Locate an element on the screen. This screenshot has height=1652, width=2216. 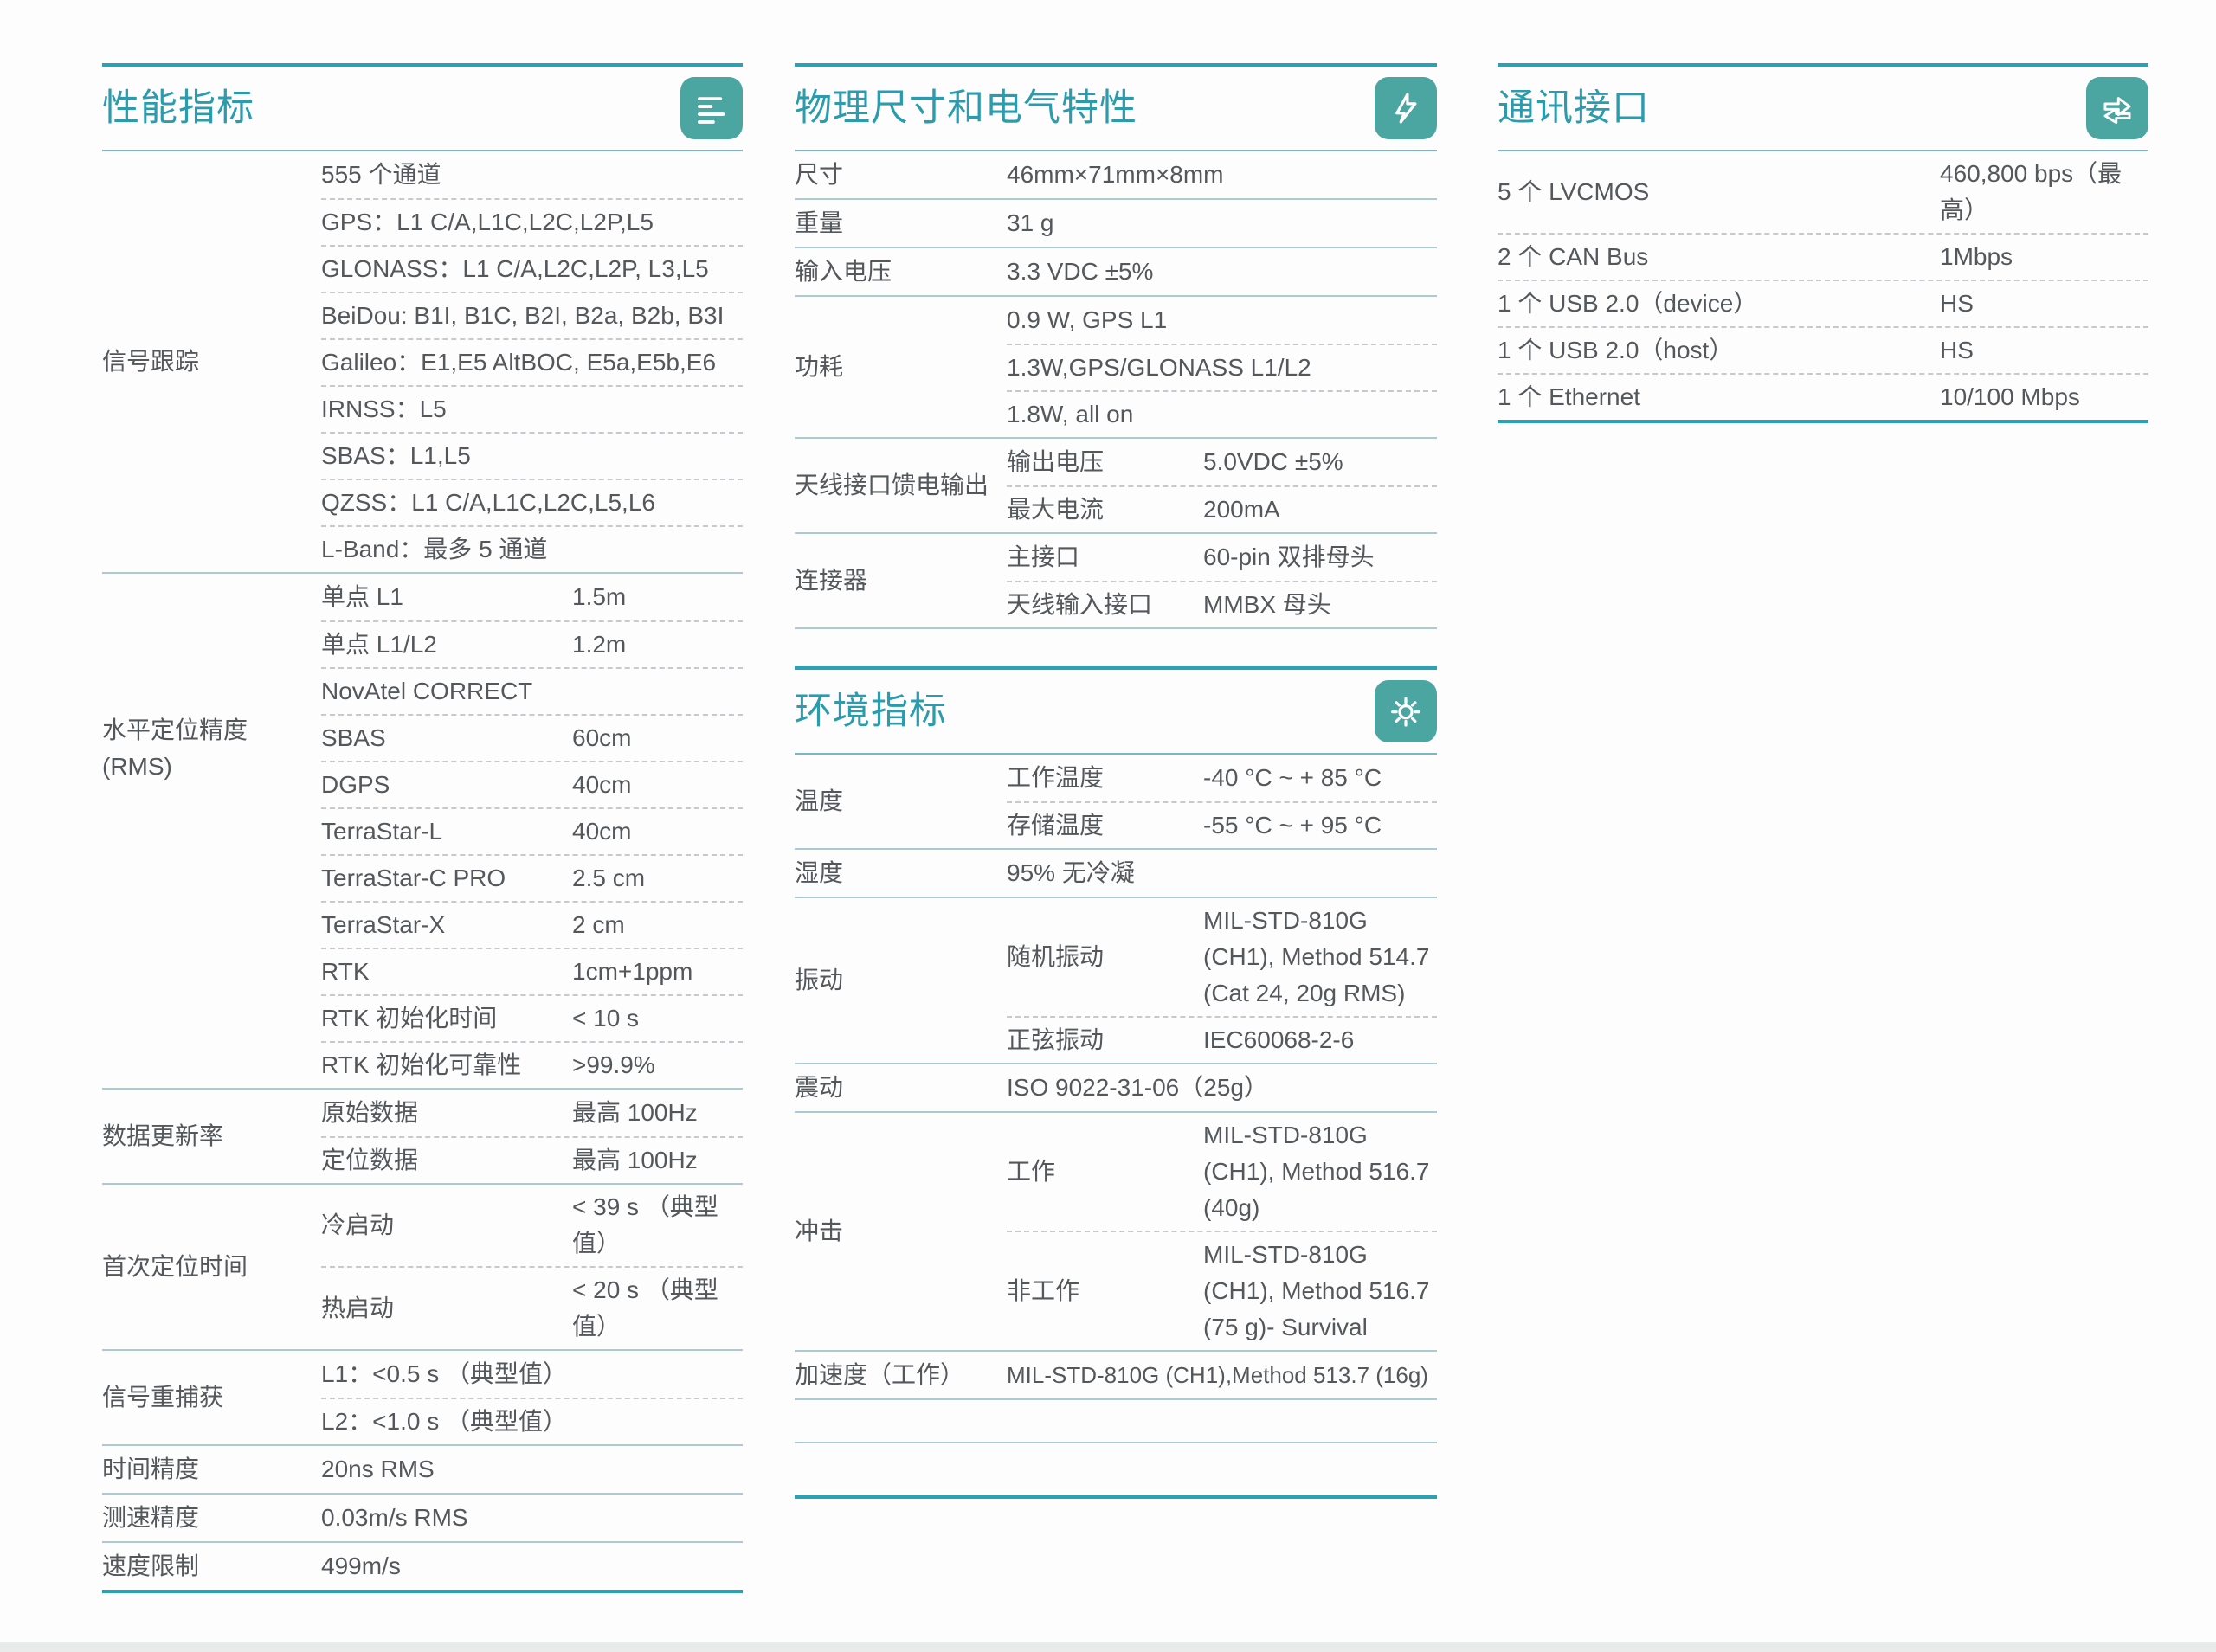
spec-row: NovAtel CORRECT is located at coordinates (532, 690).